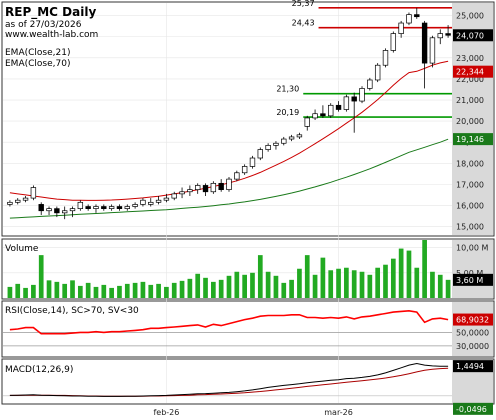 The height and width of the screenshot is (420, 496). Describe the element at coordinates (470, 58) in the screenshot. I see `price-tick-label: 23,000` at that location.